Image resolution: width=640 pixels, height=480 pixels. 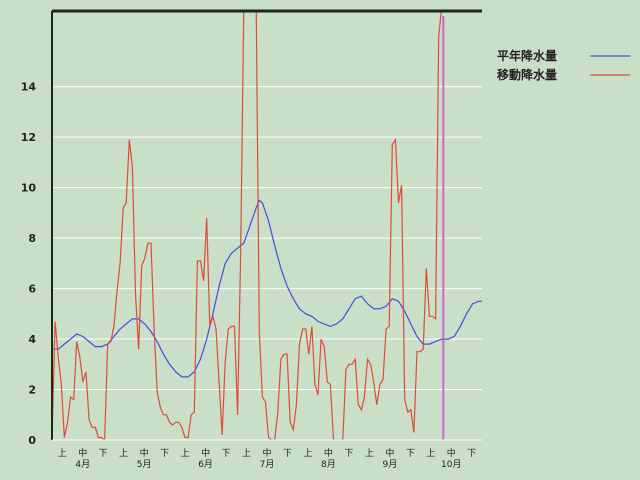 What do you see at coordinates (164, 454) in the screenshot?
I see `x-dekad-label-5: 下` at bounding box center [164, 454].